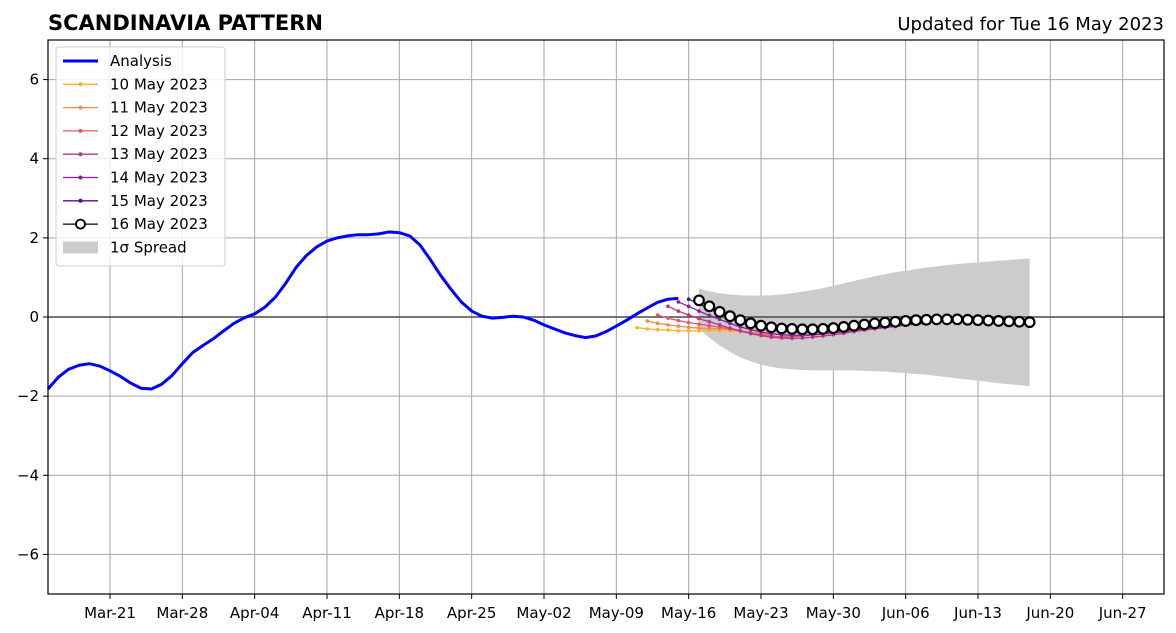 The width and height of the screenshot is (1176, 633). I want to click on legend-entry: 14 May 2023, so click(135, 178).